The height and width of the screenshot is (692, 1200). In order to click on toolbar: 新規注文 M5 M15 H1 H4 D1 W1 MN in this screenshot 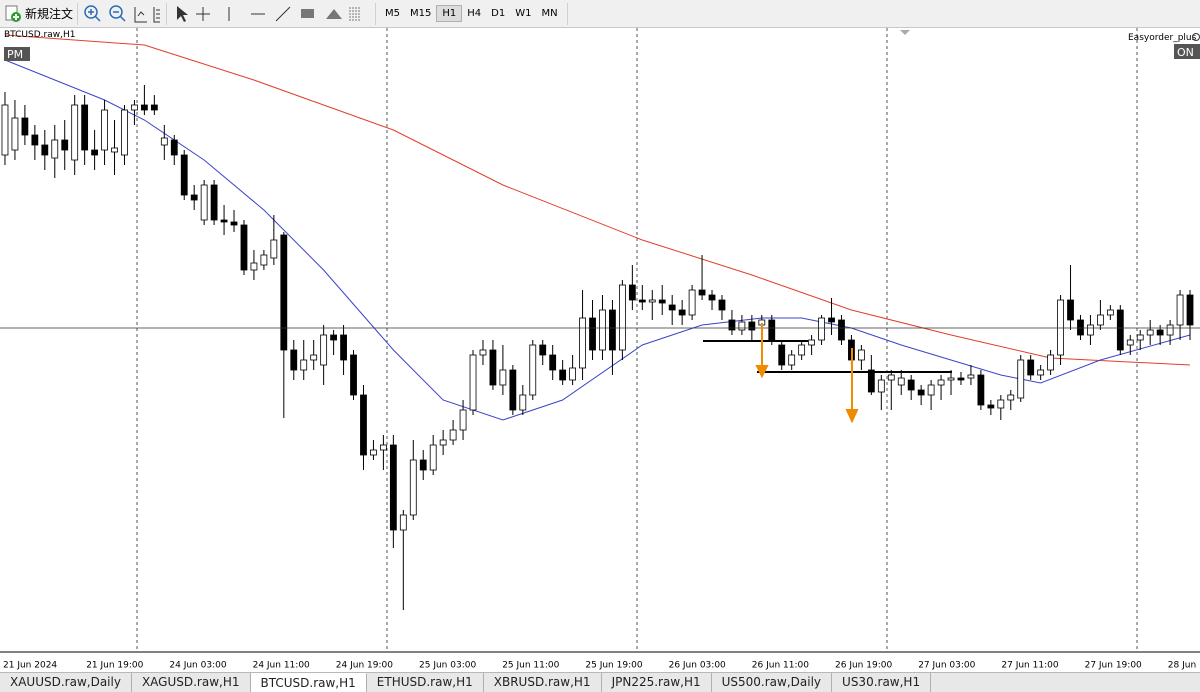, I will do `click(600, 14)`.